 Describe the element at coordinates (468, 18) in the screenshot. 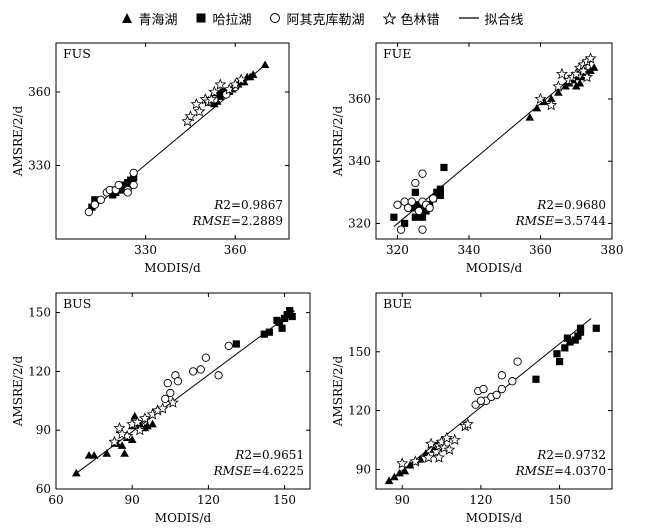

I see `line-marker-icon` at that location.